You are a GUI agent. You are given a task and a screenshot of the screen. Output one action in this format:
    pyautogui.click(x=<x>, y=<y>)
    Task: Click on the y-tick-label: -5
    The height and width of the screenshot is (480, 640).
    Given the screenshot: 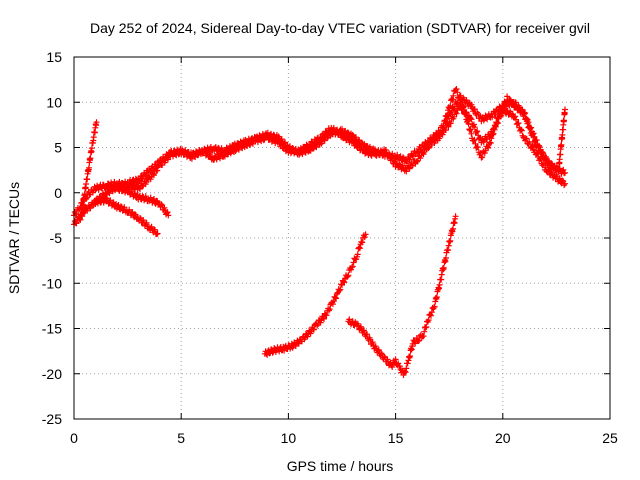 What is the action you would take?
    pyautogui.click(x=56, y=238)
    